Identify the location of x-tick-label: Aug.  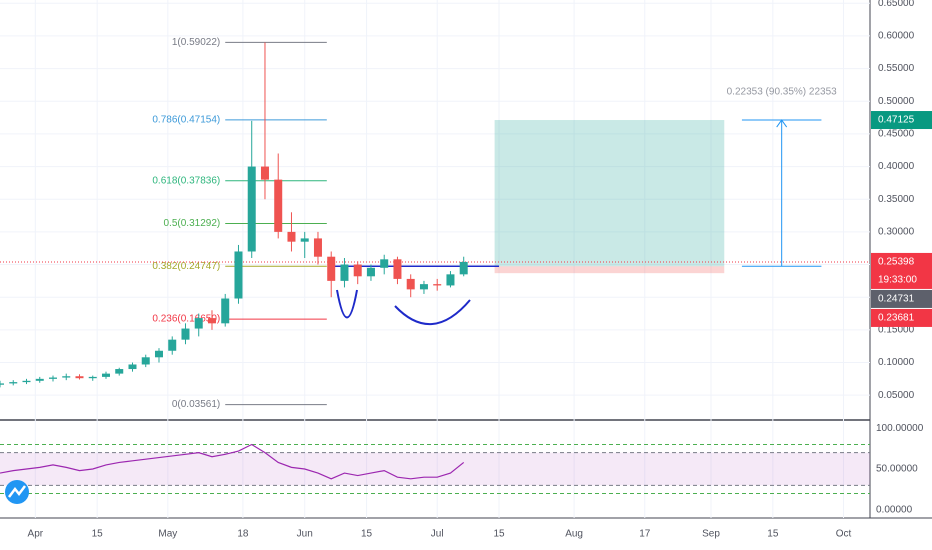
(574, 534).